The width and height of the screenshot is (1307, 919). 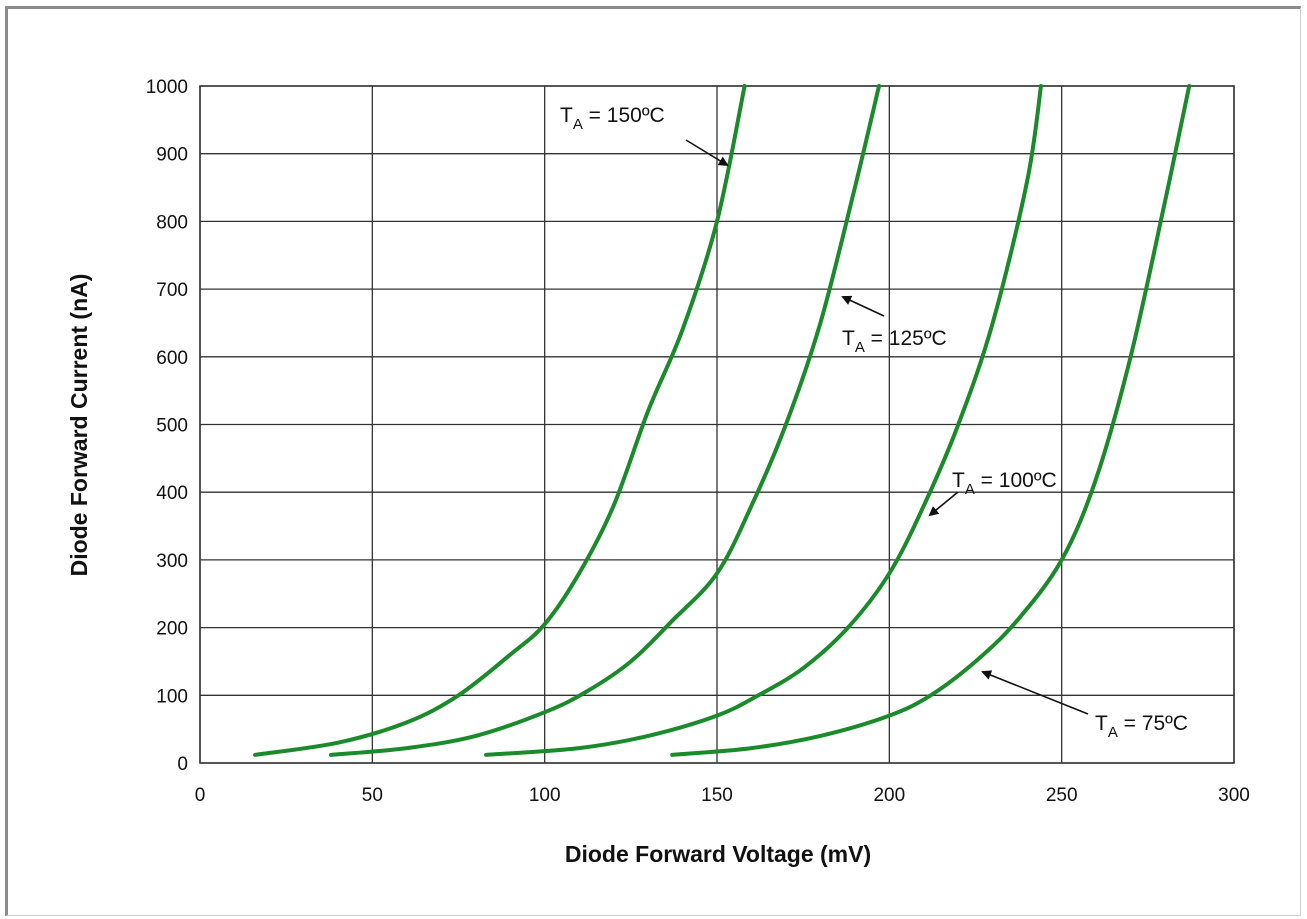 What do you see at coordinates (172, 629) in the screenshot?
I see `y-tick-label: 200` at bounding box center [172, 629].